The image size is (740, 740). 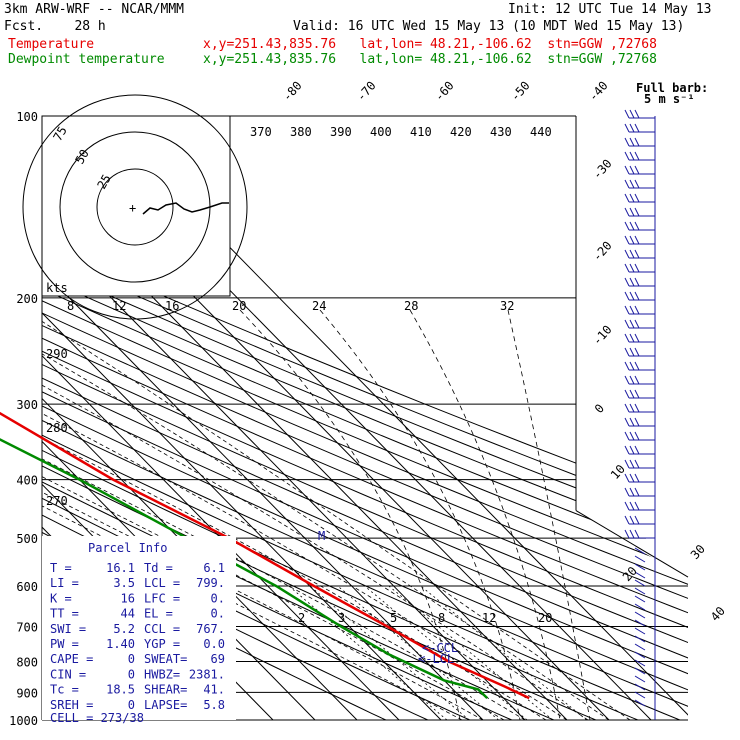 What do you see at coordinates (71, 705) in the screenshot?
I see `parcel-field-label: SREH =` at bounding box center [71, 705].